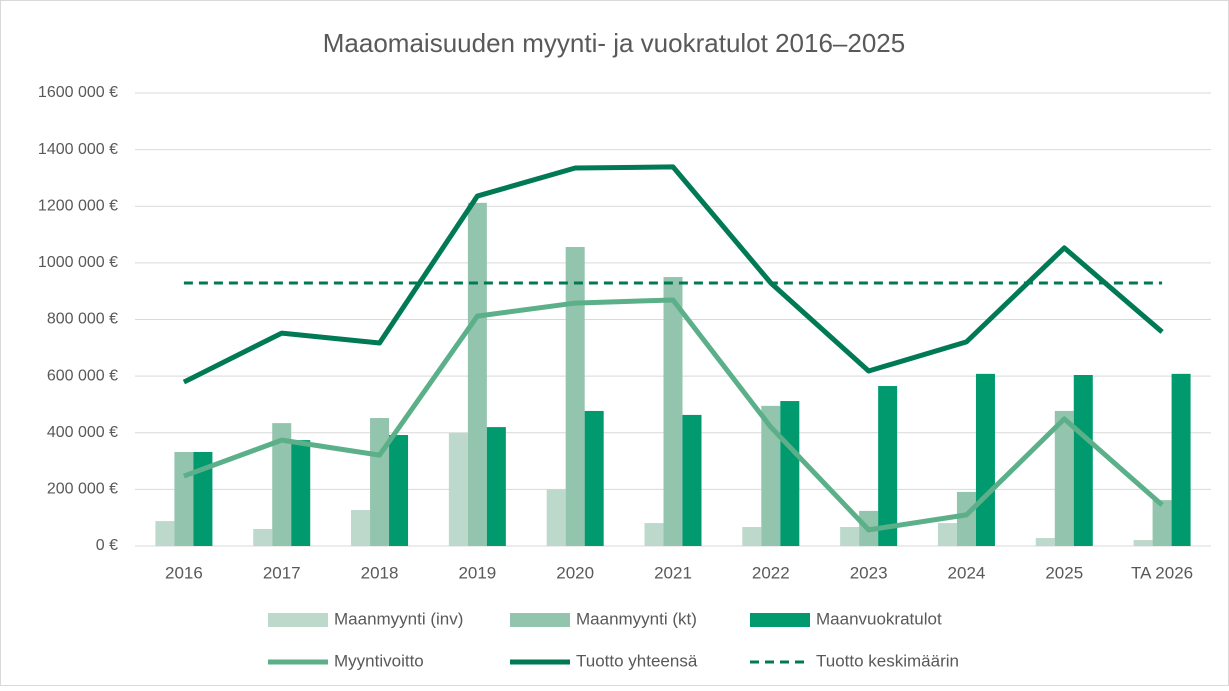  I want to click on legend-label: Myyntivoitto, so click(379, 660).